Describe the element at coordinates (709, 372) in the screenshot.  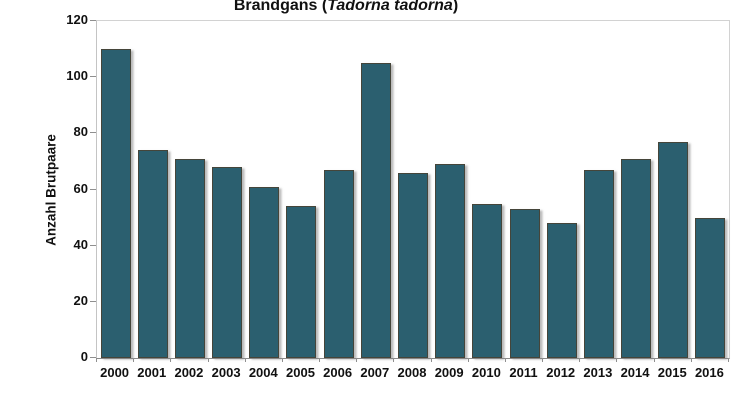
I see `x-tick-label-2016: 2016` at that location.